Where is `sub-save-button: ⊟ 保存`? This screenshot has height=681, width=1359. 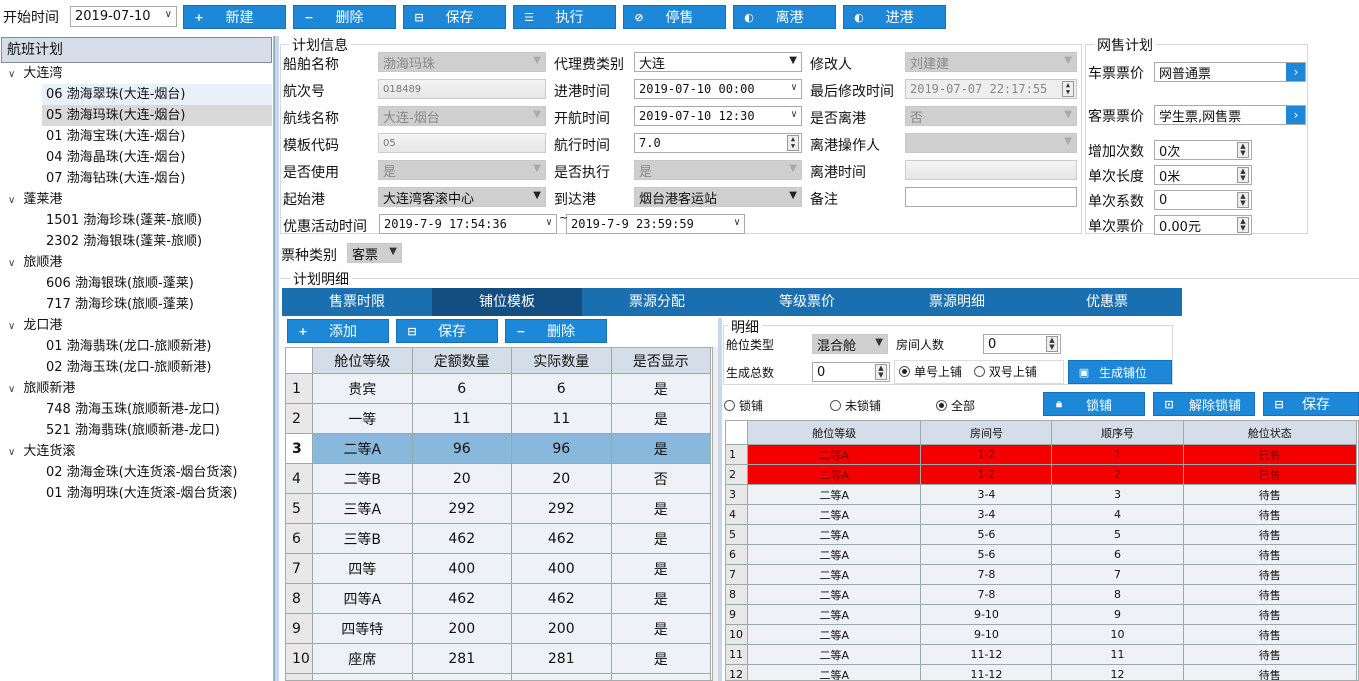
sub-save-button: ⊟ 保存 is located at coordinates (1311, 404).